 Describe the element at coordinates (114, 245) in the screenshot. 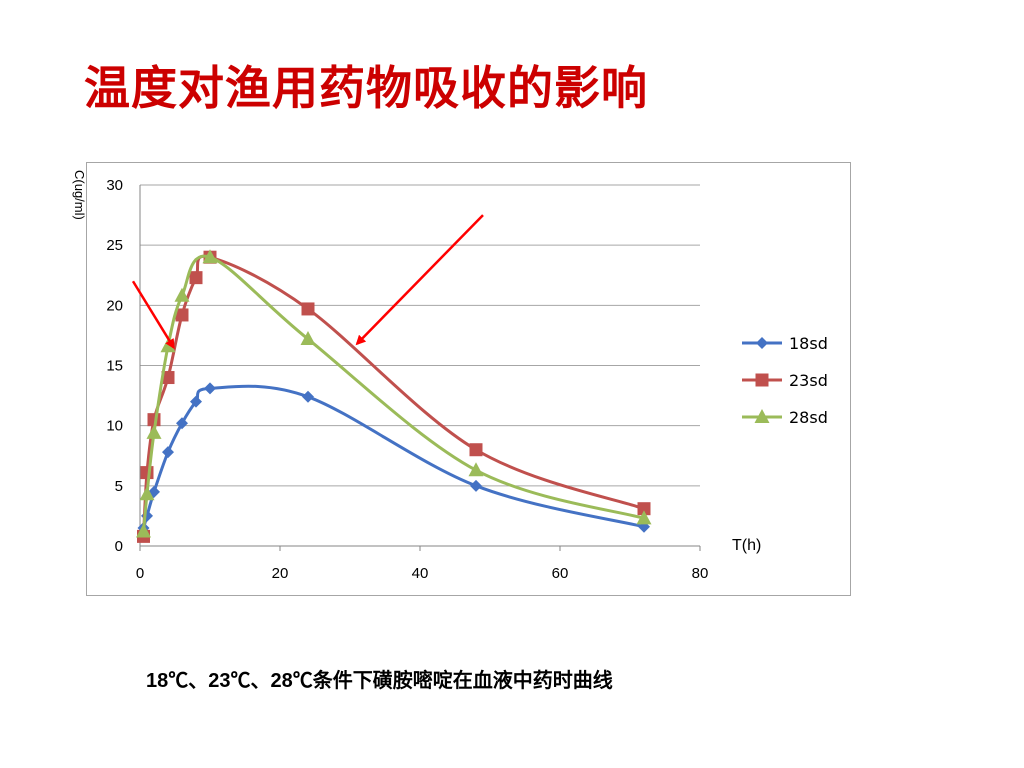

I see `y-tick-label: 25` at that location.